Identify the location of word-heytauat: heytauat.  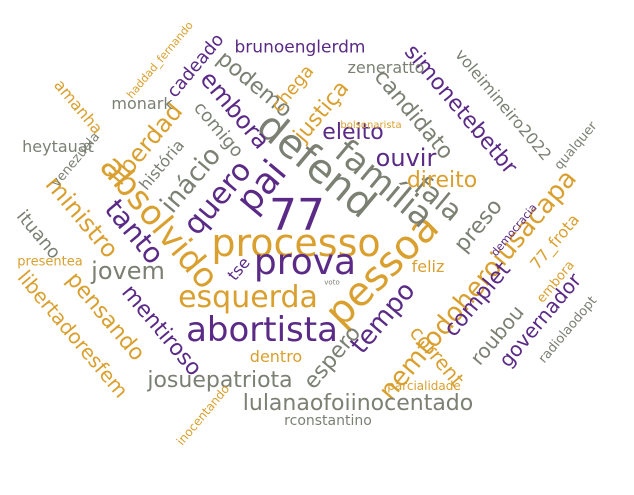
(58, 146).